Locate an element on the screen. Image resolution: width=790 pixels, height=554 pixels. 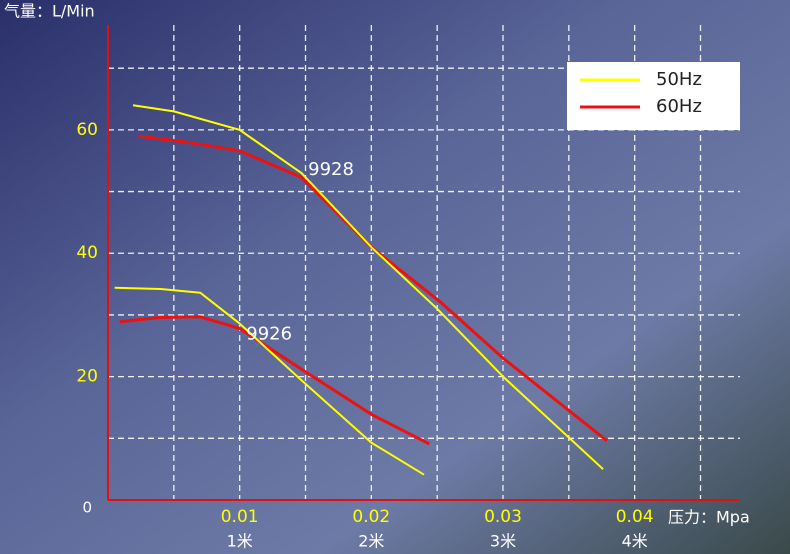
x-tick-label: 0.01 is located at coordinates (240, 517).